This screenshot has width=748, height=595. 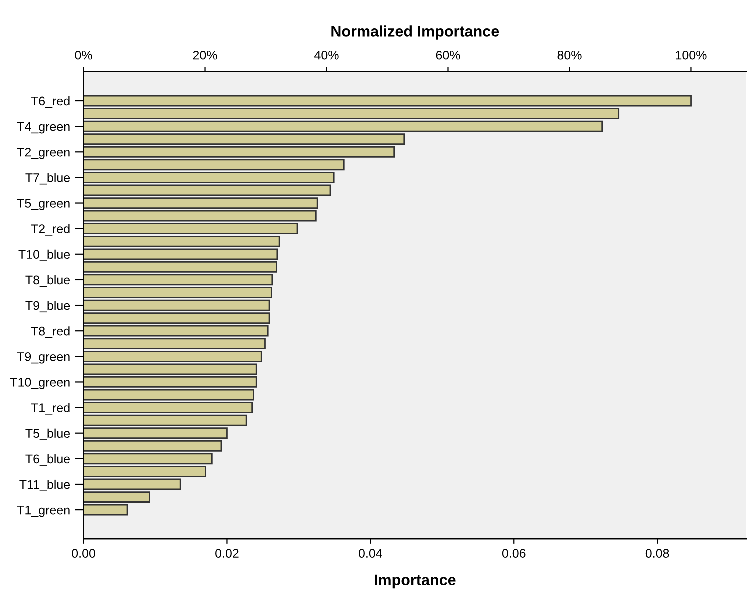 What do you see at coordinates (48, 307) in the screenshot?
I see `y-tick-label: T9_blue` at bounding box center [48, 307].